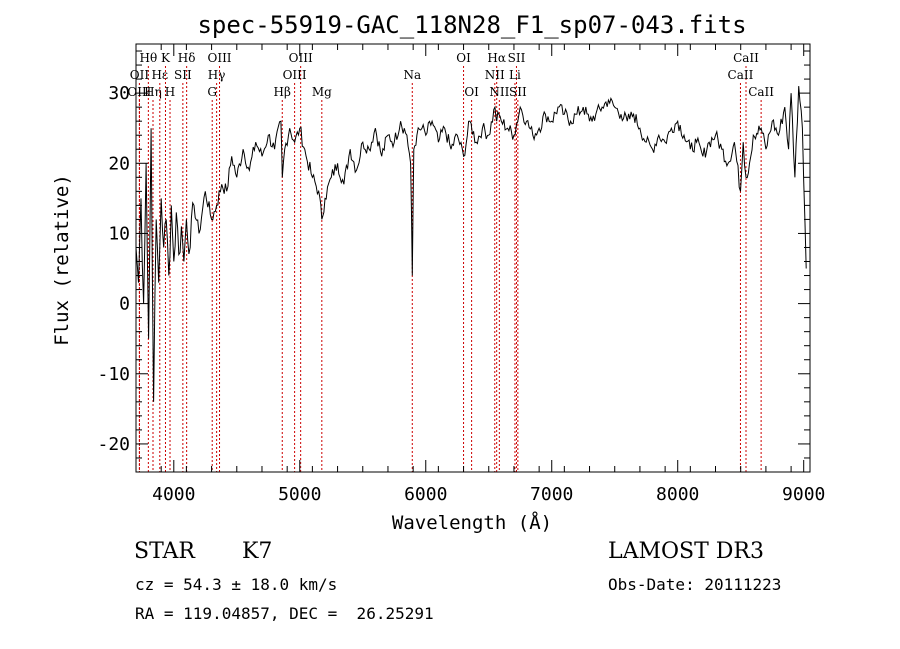 The image size is (900, 649). What do you see at coordinates (148, 58) in the screenshot?
I see `spectral-line-label: Hθ` at bounding box center [148, 58].